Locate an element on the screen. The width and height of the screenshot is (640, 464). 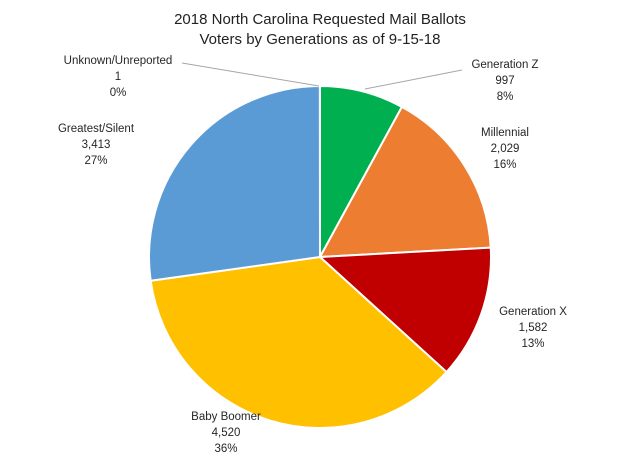
slice-value: 1,582 is located at coordinates (533, 328).